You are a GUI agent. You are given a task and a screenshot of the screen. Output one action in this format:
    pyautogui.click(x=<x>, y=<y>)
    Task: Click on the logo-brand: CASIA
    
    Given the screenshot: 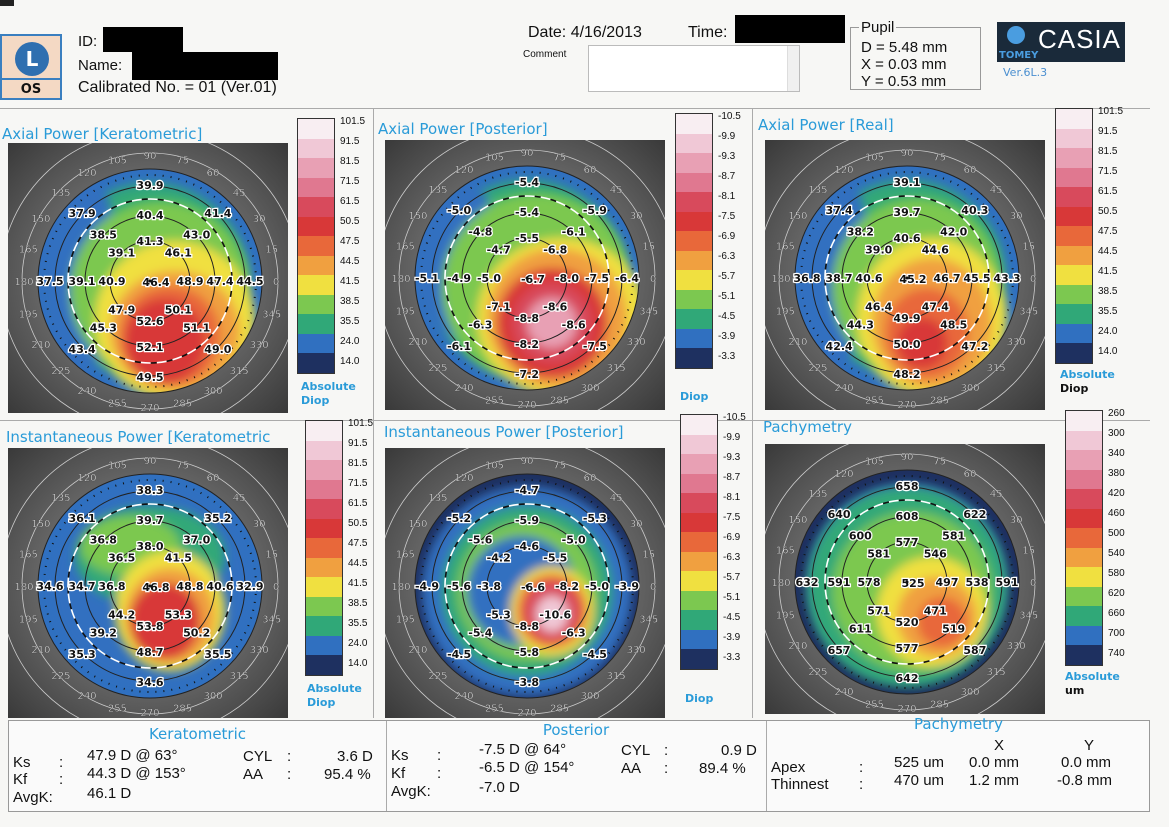 What is the action you would take?
    pyautogui.click(x=1079, y=39)
    